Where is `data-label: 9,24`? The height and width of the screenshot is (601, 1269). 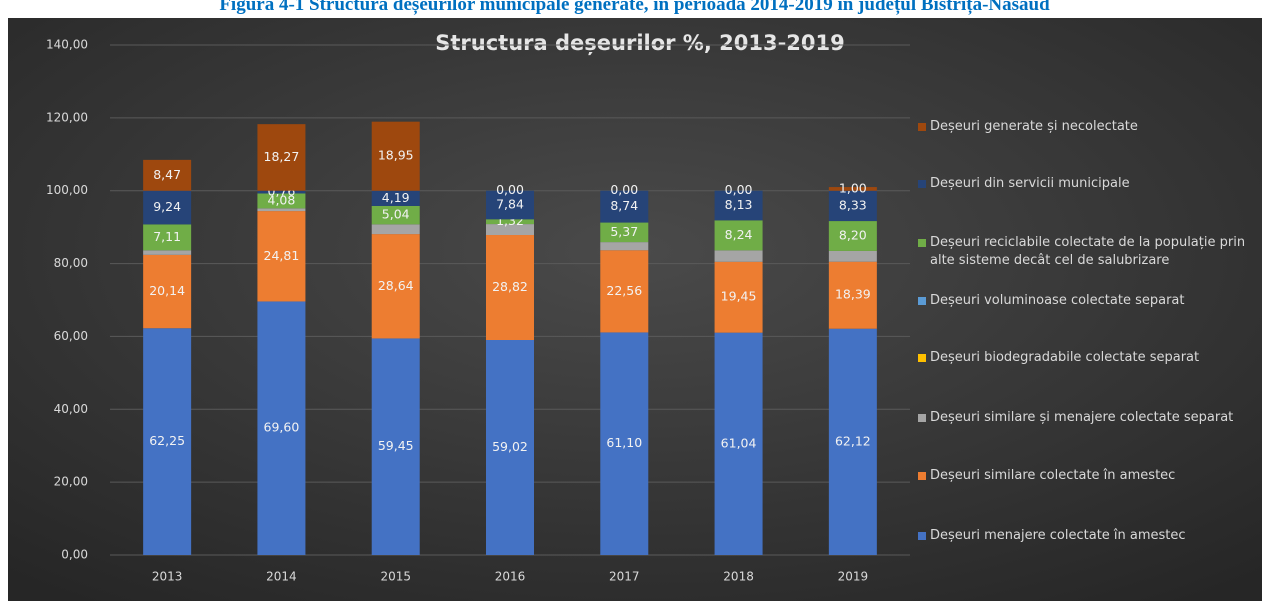 data-label: 9,24 is located at coordinates (167, 206).